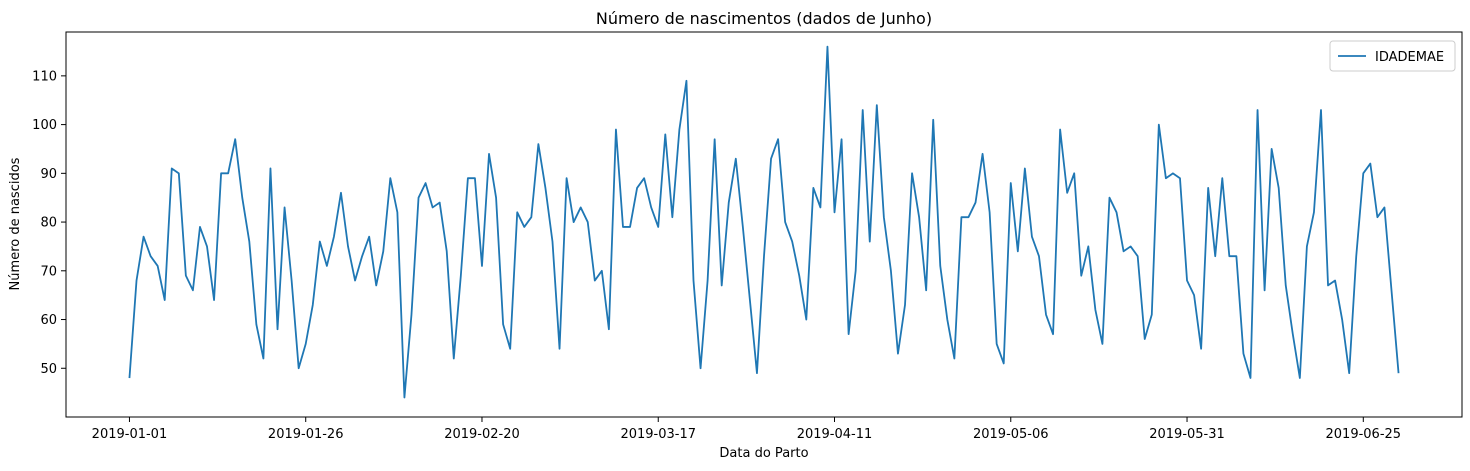 Image resolution: width=1470 pixels, height=471 pixels. I want to click on x-tick-label: 2019-02-20, so click(482, 434).